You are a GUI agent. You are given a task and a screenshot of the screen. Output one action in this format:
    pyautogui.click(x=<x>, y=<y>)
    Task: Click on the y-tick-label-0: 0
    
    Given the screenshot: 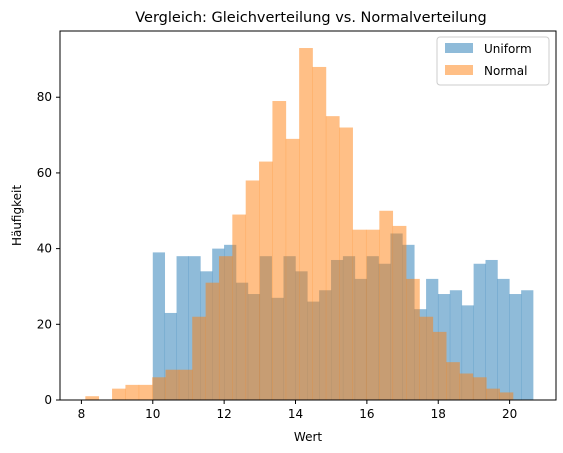 What is the action you would take?
    pyautogui.click(x=48, y=400)
    